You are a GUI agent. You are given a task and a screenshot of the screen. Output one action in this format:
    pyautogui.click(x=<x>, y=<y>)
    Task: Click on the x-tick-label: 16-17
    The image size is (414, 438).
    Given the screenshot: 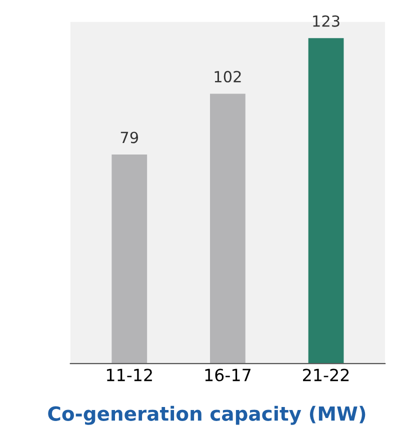 What is the action you would take?
    pyautogui.click(x=227, y=375)
    